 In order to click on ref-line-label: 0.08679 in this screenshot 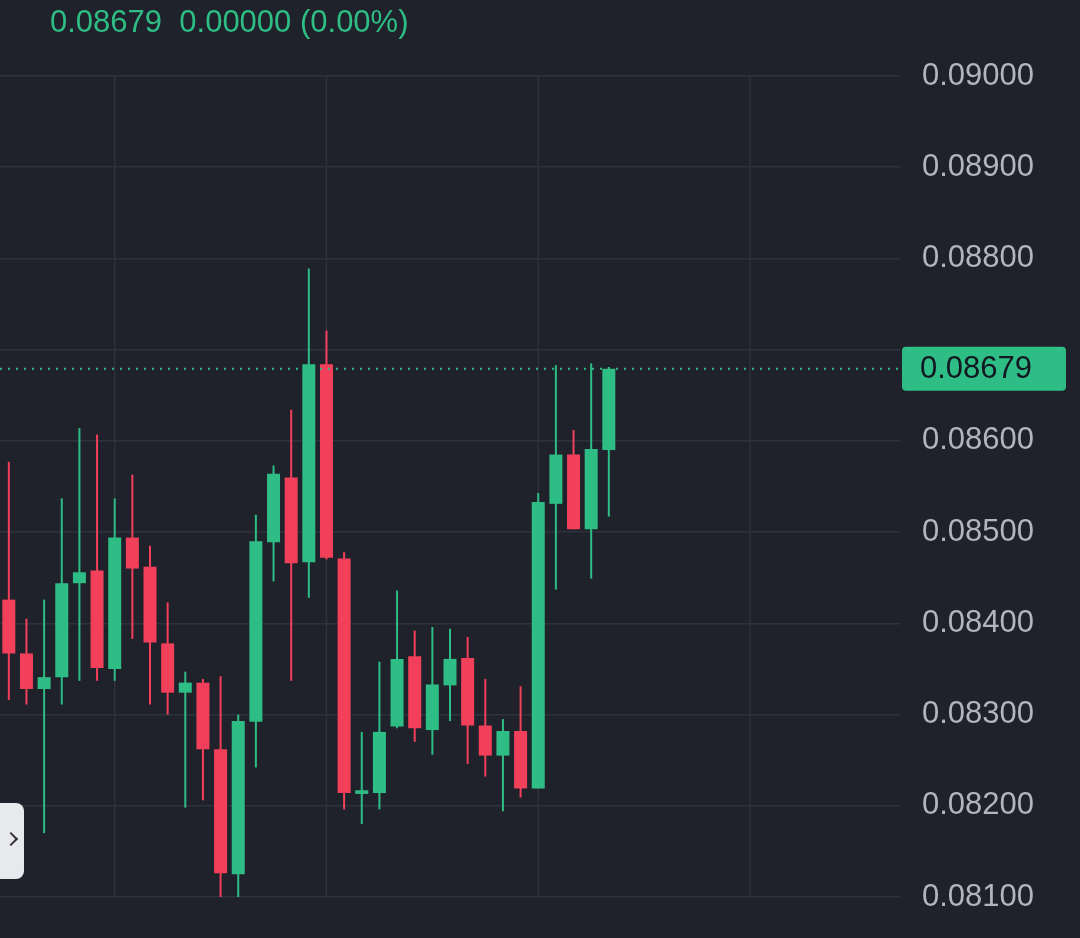, I will do `click(976, 368)`.